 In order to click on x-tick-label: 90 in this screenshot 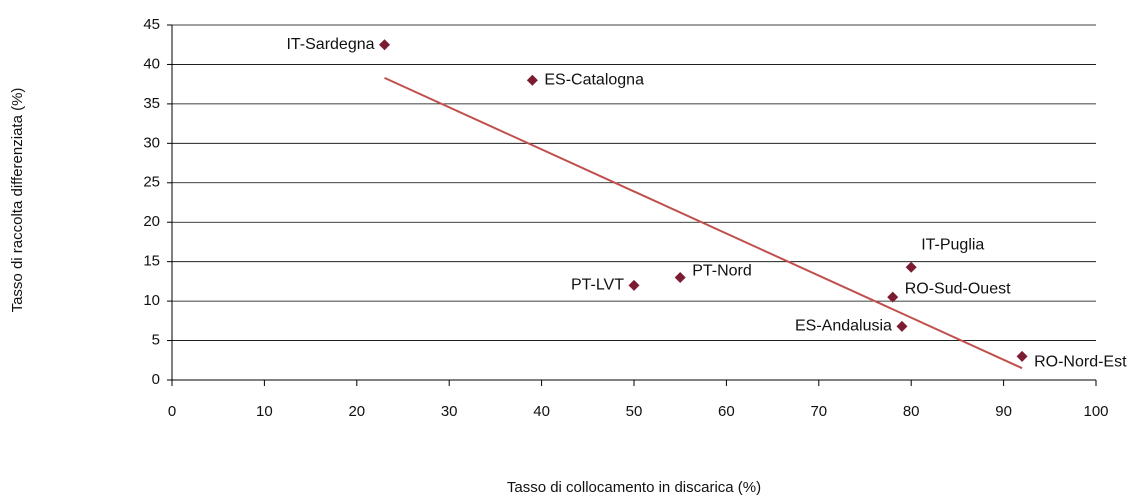, I will do `click(1003, 411)`.